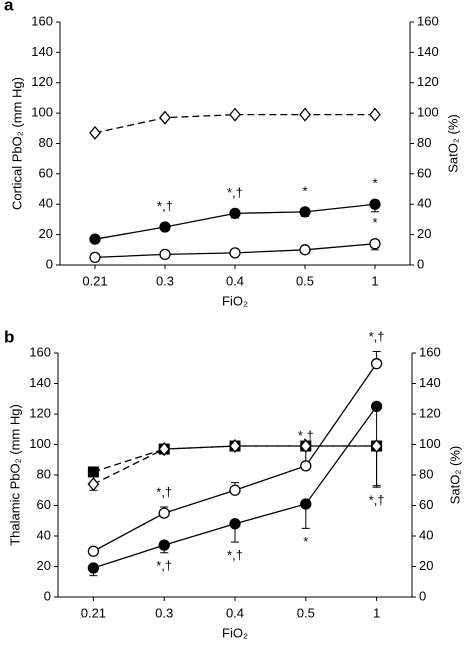 Image resolution: width=474 pixels, height=645 pixels. Describe the element at coordinates (234, 123) in the screenshot. I see `series-line` at that location.